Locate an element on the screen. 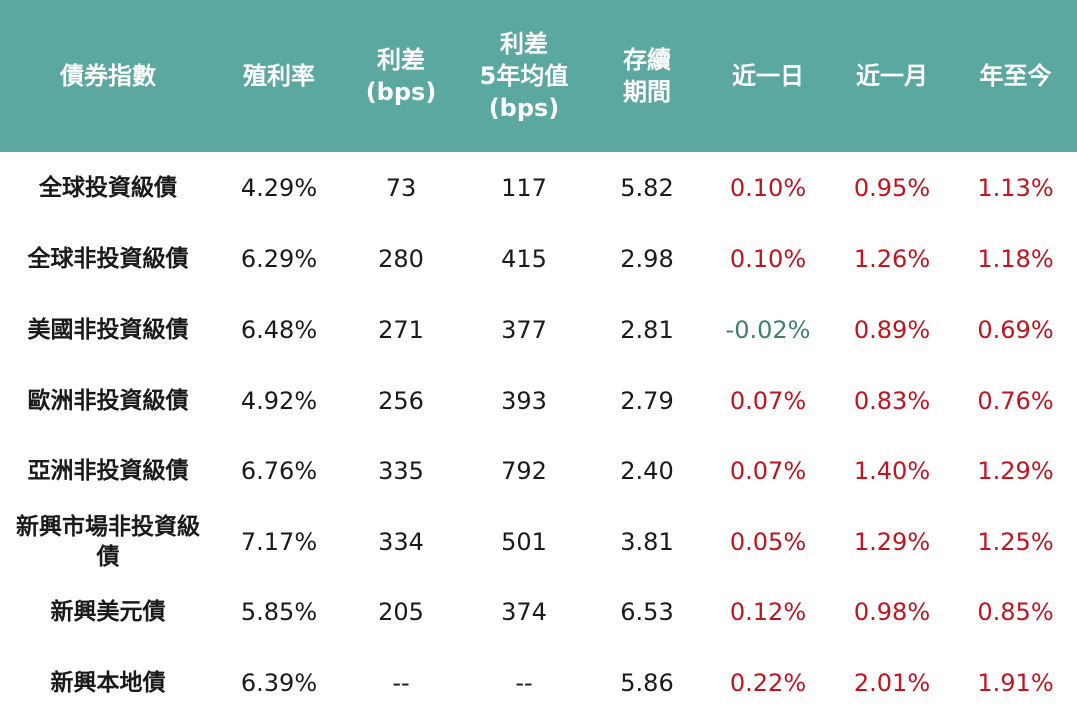  bond-name: 亞洲非投資級債 is located at coordinates (108, 470).